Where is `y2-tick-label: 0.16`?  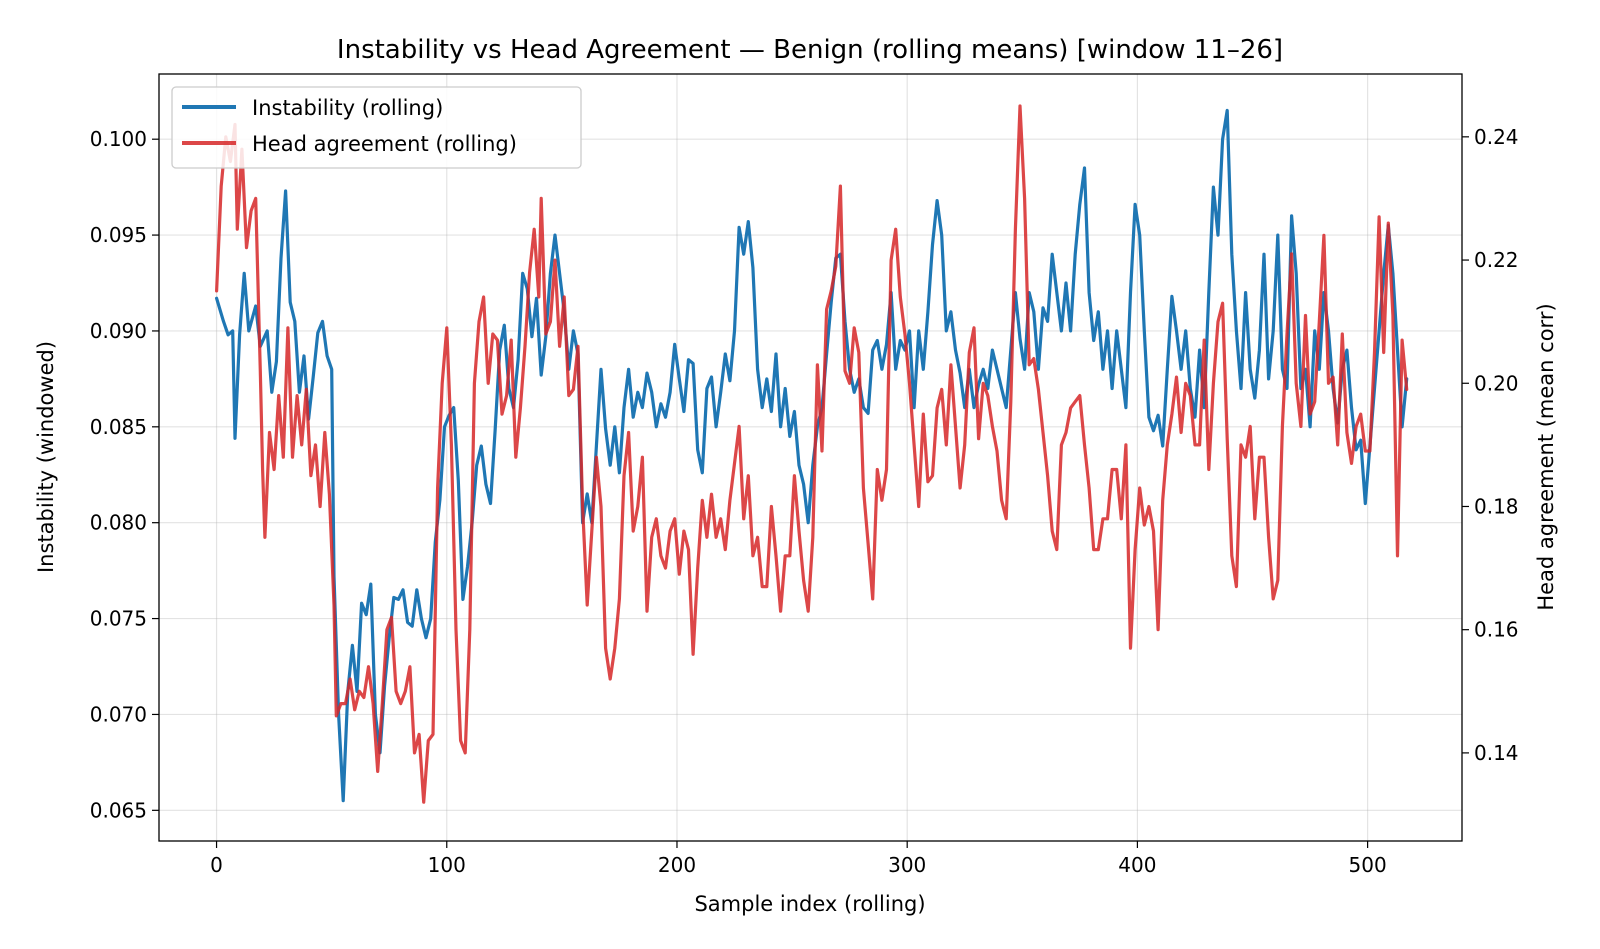 y2-tick-label: 0.16 is located at coordinates (1496, 630).